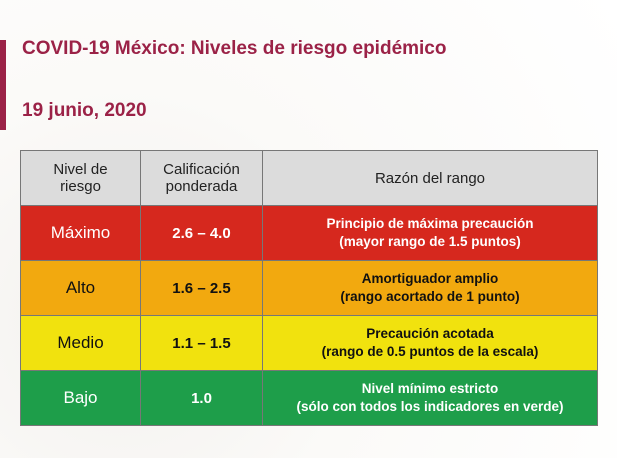 This screenshot has width=617, height=458. Describe the element at coordinates (80, 233) in the screenshot. I see `level-cell: Máximo` at that location.